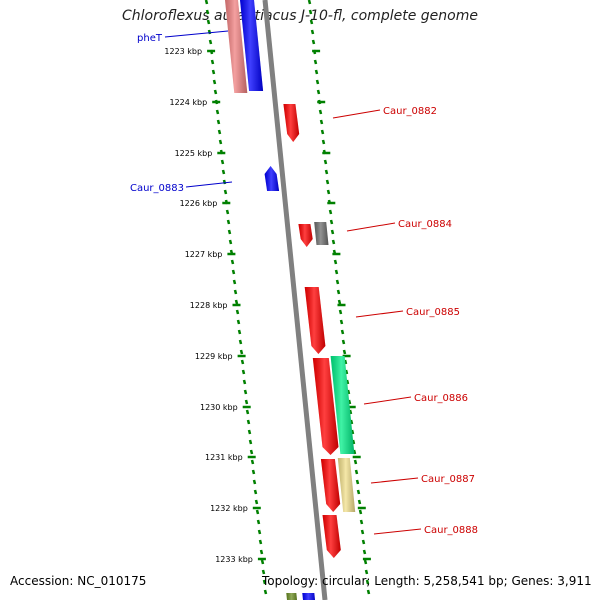 This screenshot has height=600, width=600. Describe the element at coordinates (209, 305) in the screenshot. I see `kbp-tick-label: 1228 kbp` at that location.